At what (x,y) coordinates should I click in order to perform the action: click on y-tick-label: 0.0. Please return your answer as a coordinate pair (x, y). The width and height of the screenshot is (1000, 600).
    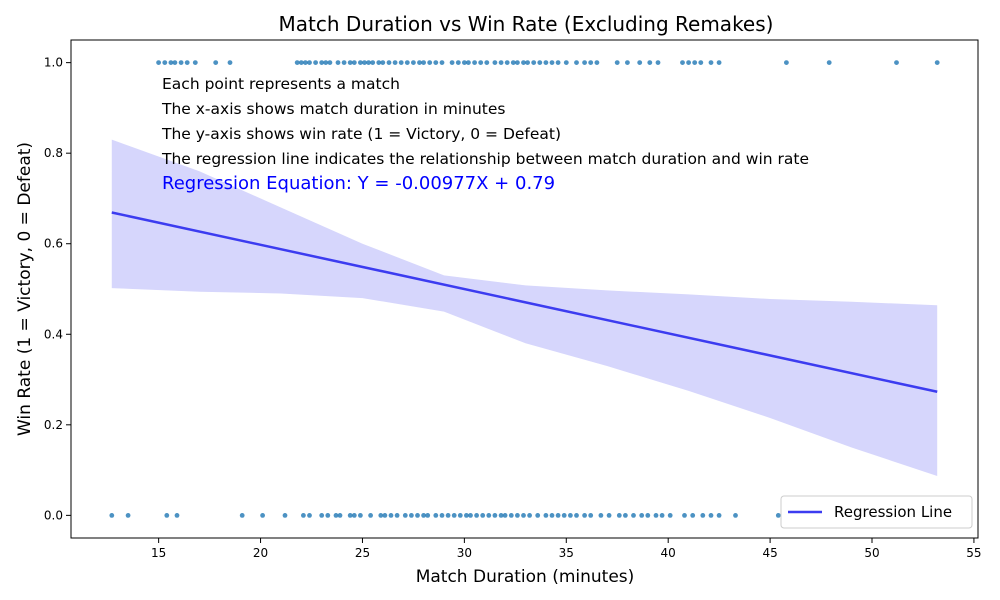
    Looking at the image, I should click on (53, 515).